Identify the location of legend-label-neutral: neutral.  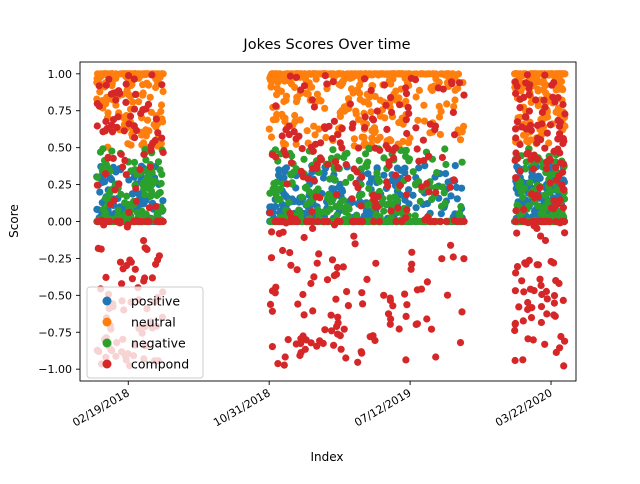
(153, 322).